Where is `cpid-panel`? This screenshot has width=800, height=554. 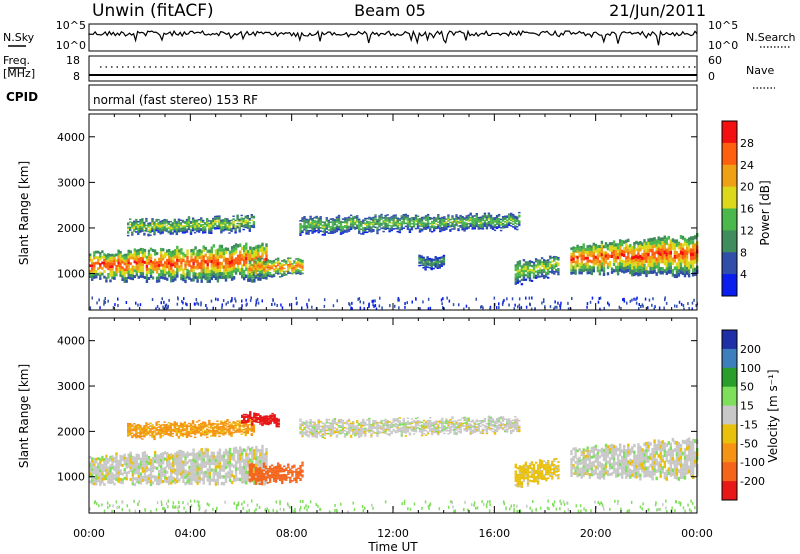 cpid-panel is located at coordinates (393, 97).